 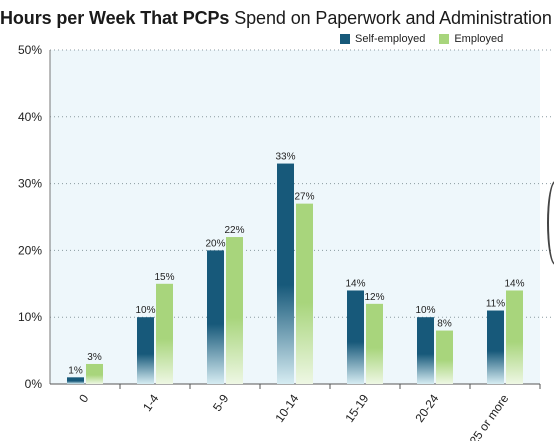 I want to click on x-category-label: 1-4, so click(x=151, y=402).